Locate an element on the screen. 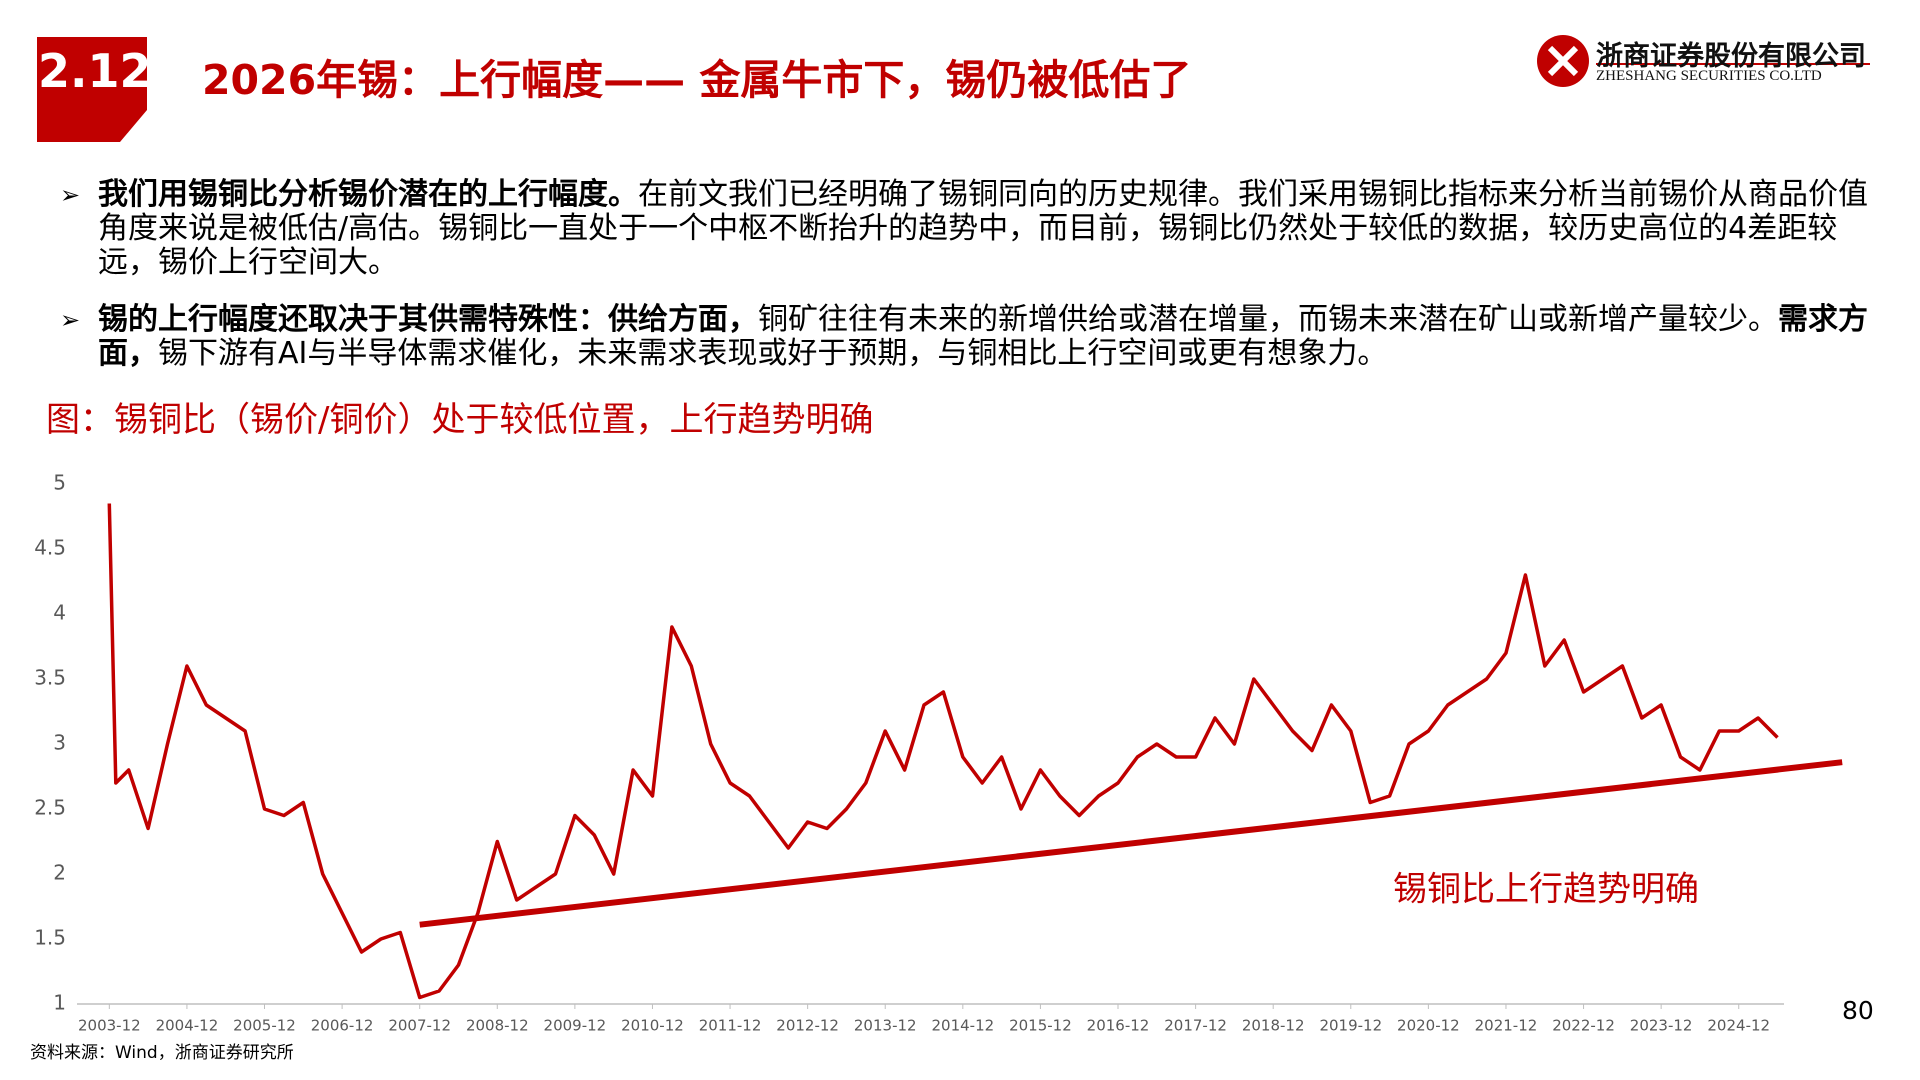 The height and width of the screenshot is (1080, 1920). x-tick-label: 2020-12 is located at coordinates (1428, 1026).